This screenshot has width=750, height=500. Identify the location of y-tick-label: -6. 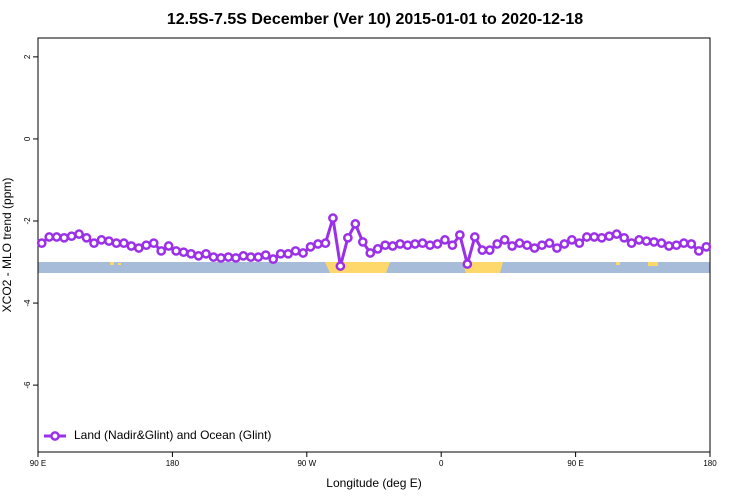
(27, 385).